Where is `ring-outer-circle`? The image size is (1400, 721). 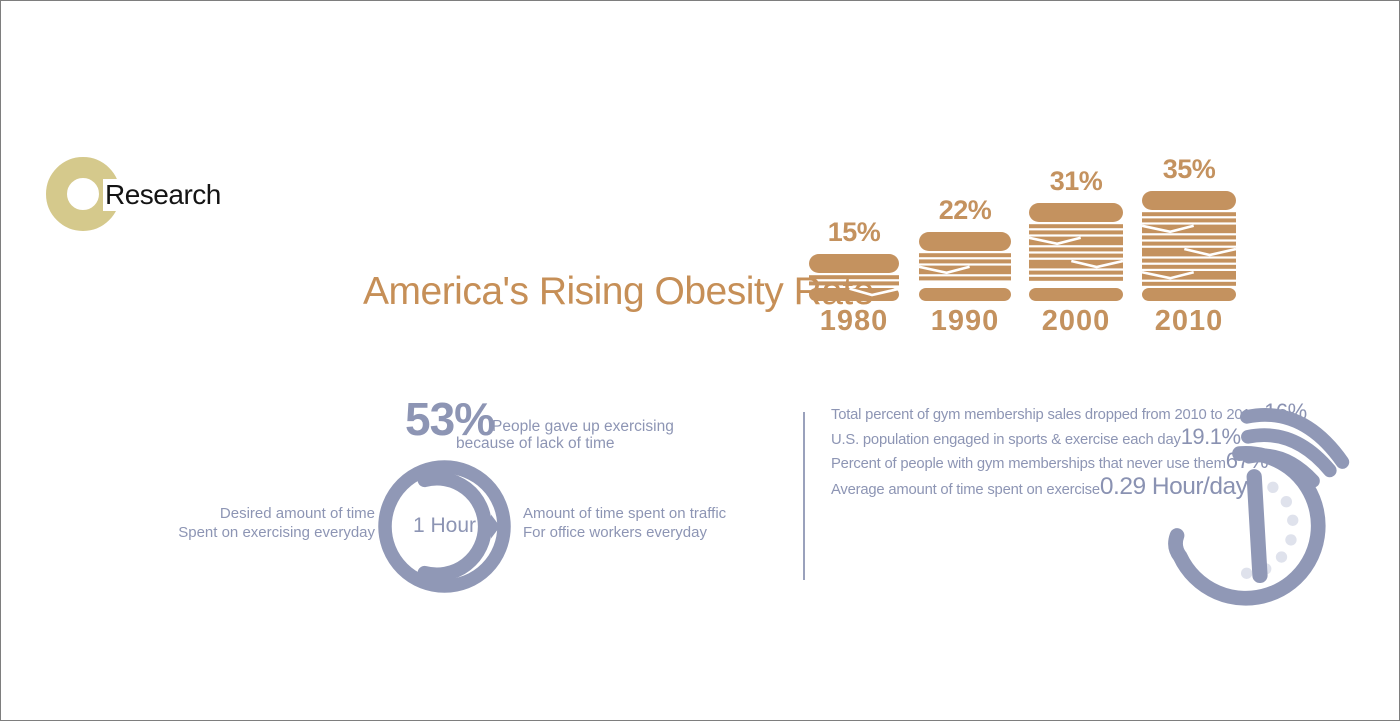
ring-outer-circle is located at coordinates (444, 526).